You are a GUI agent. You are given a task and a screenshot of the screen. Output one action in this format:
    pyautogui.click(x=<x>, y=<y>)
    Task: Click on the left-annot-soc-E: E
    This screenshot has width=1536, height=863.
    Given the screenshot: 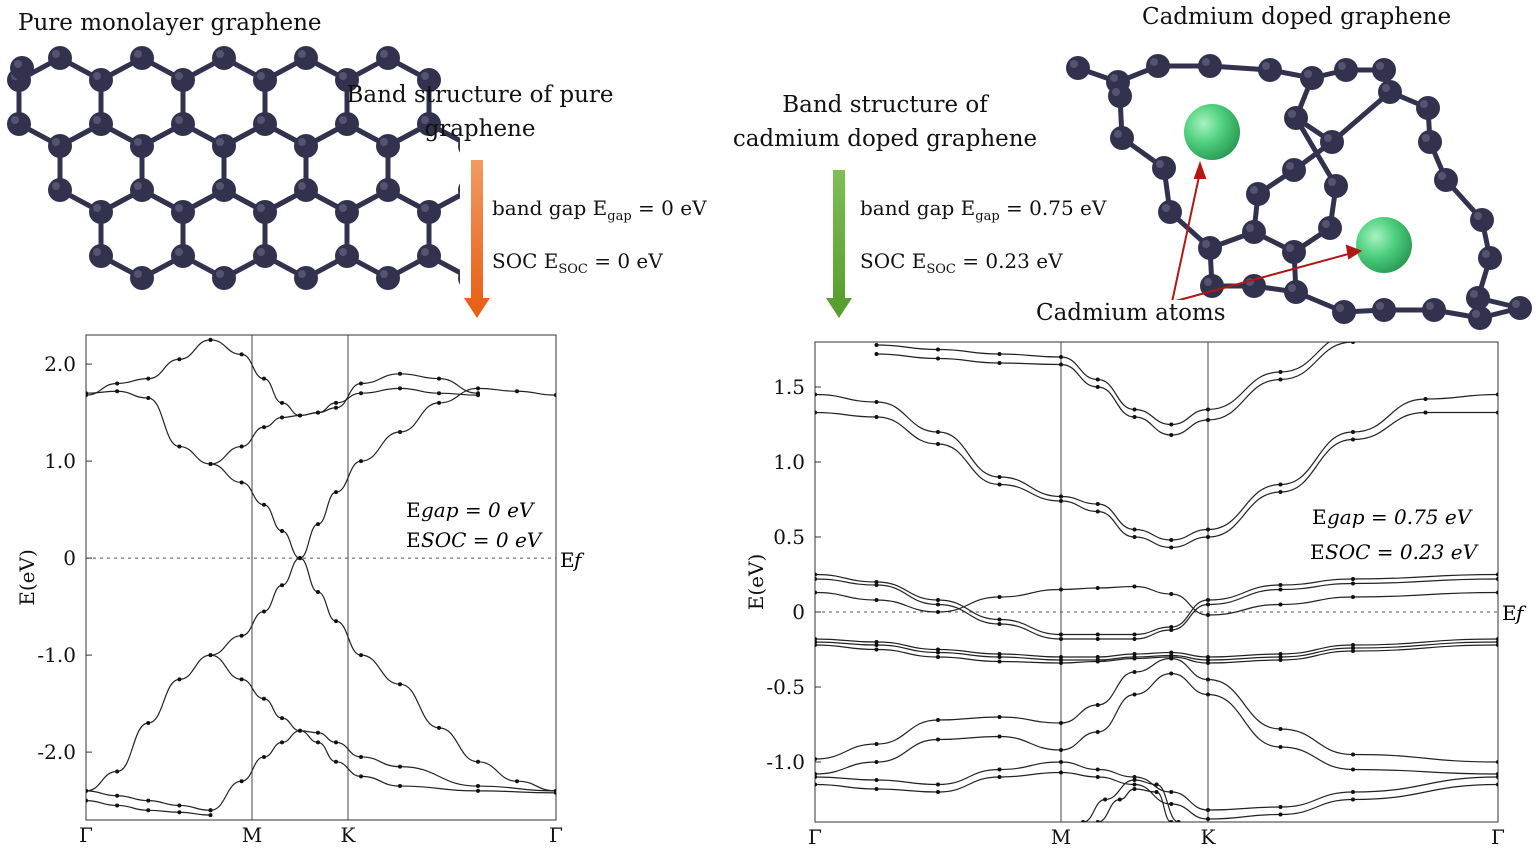 What is the action you would take?
    pyautogui.click(x=413, y=540)
    